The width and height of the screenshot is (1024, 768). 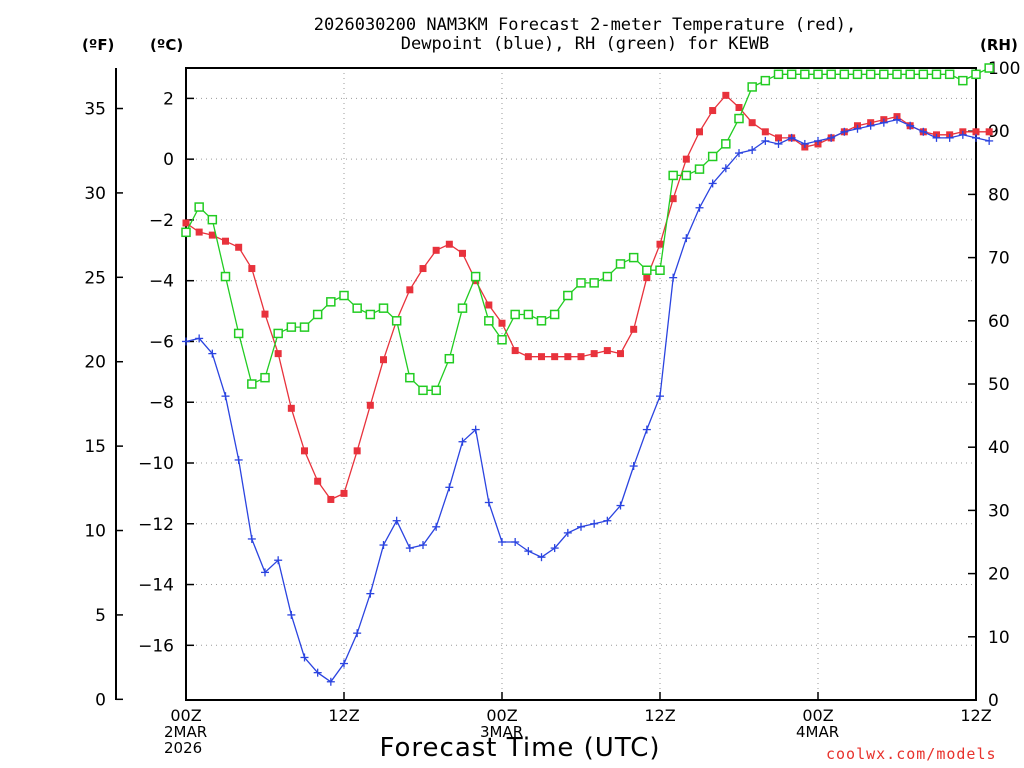 I want to click on x-tick-label: 00Z, so click(x=185, y=715).